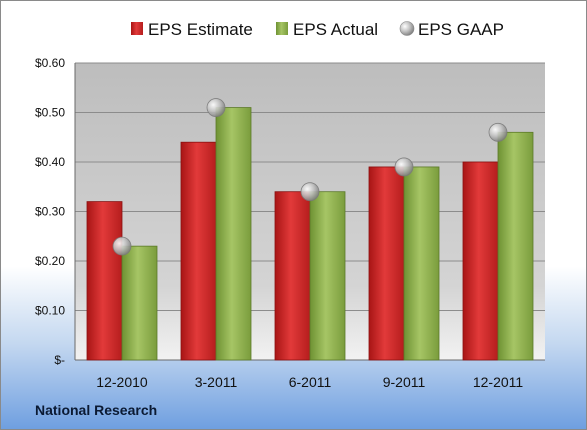  Describe the element at coordinates (50, 63) in the screenshot. I see `y-tick-label: $0.60` at that location.